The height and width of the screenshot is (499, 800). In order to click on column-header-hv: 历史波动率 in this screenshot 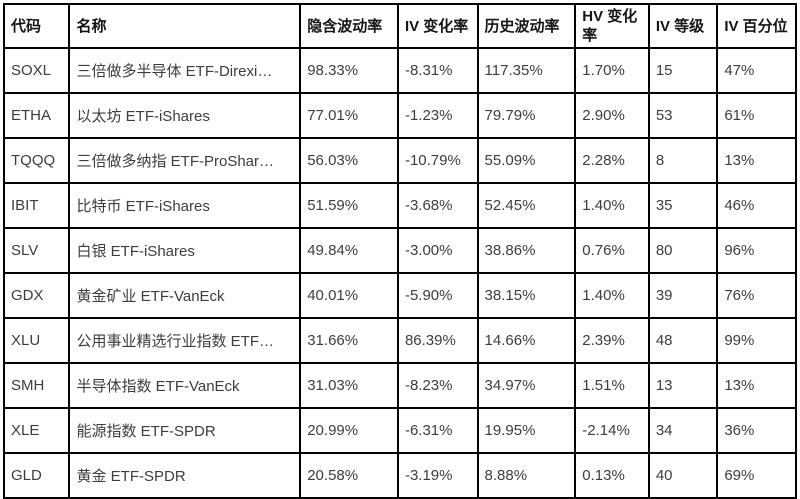, I will do `click(526, 26)`.